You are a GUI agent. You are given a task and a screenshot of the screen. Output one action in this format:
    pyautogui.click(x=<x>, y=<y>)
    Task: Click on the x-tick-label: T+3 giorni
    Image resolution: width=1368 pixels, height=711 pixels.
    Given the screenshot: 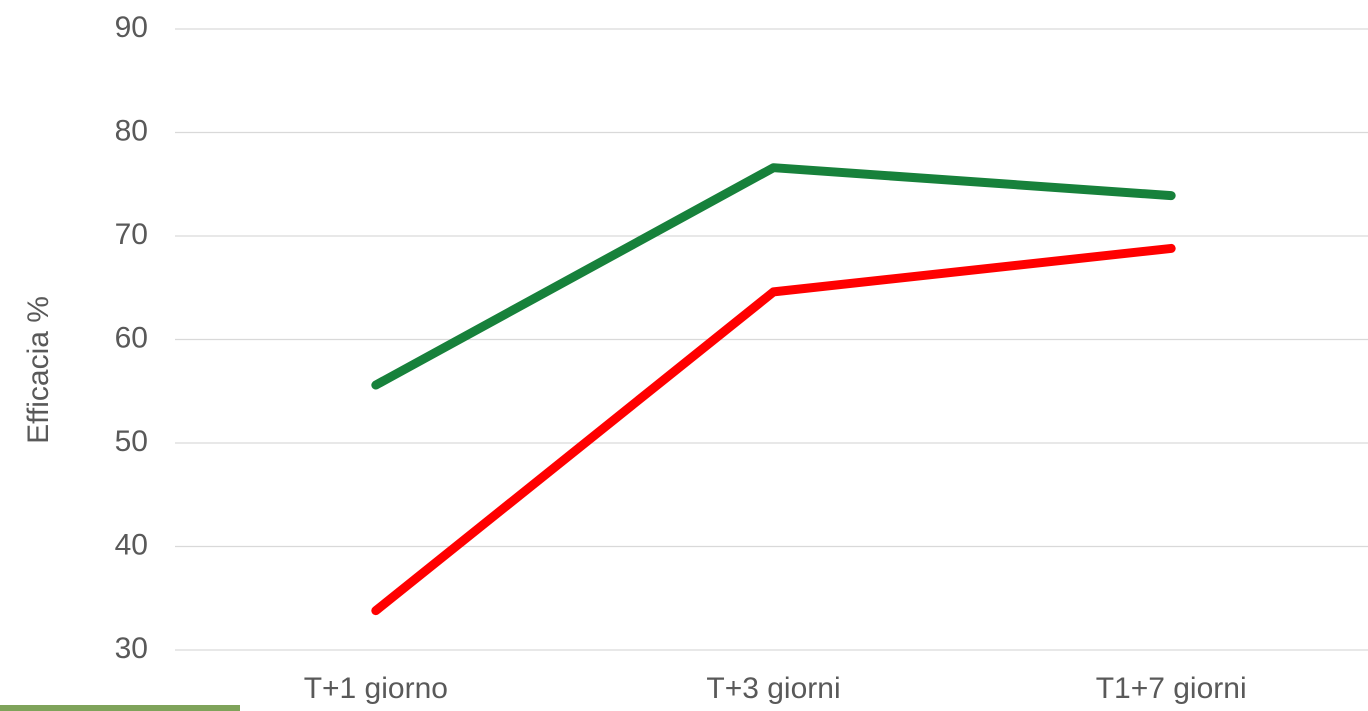 What is the action you would take?
    pyautogui.click(x=773, y=688)
    